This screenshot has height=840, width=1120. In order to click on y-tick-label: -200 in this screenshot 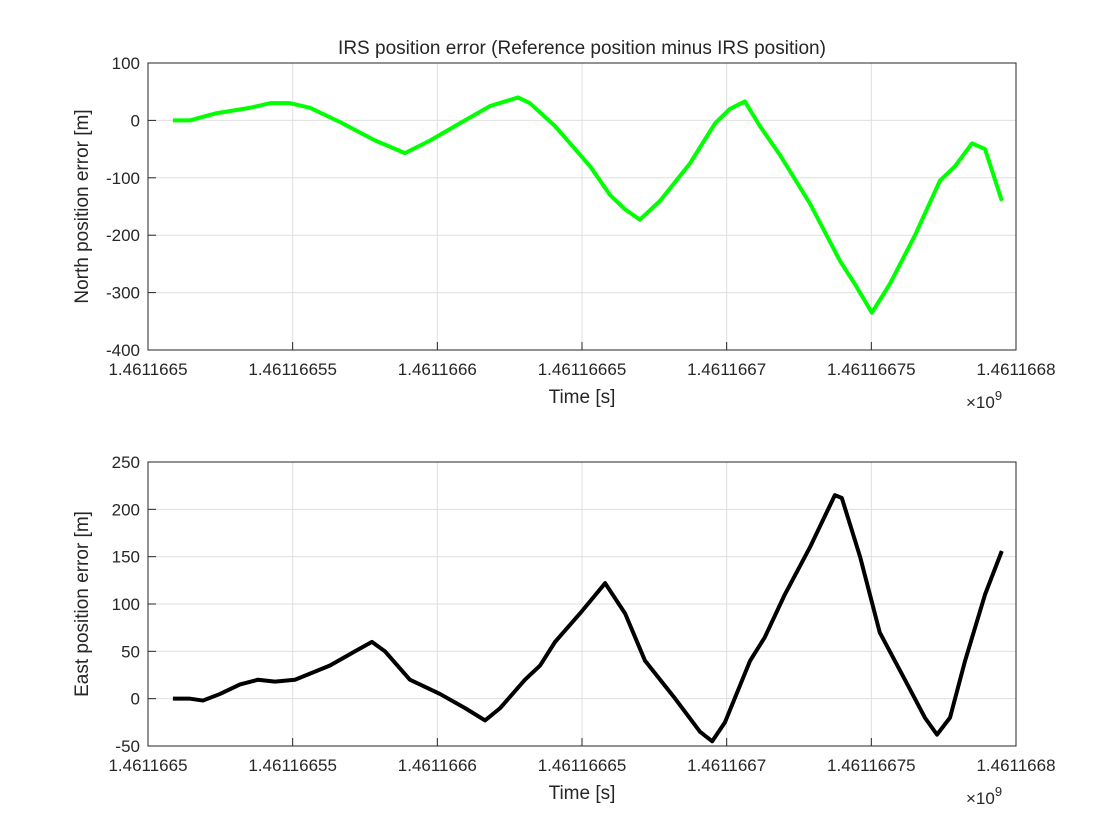, I will do `click(123, 235)`.